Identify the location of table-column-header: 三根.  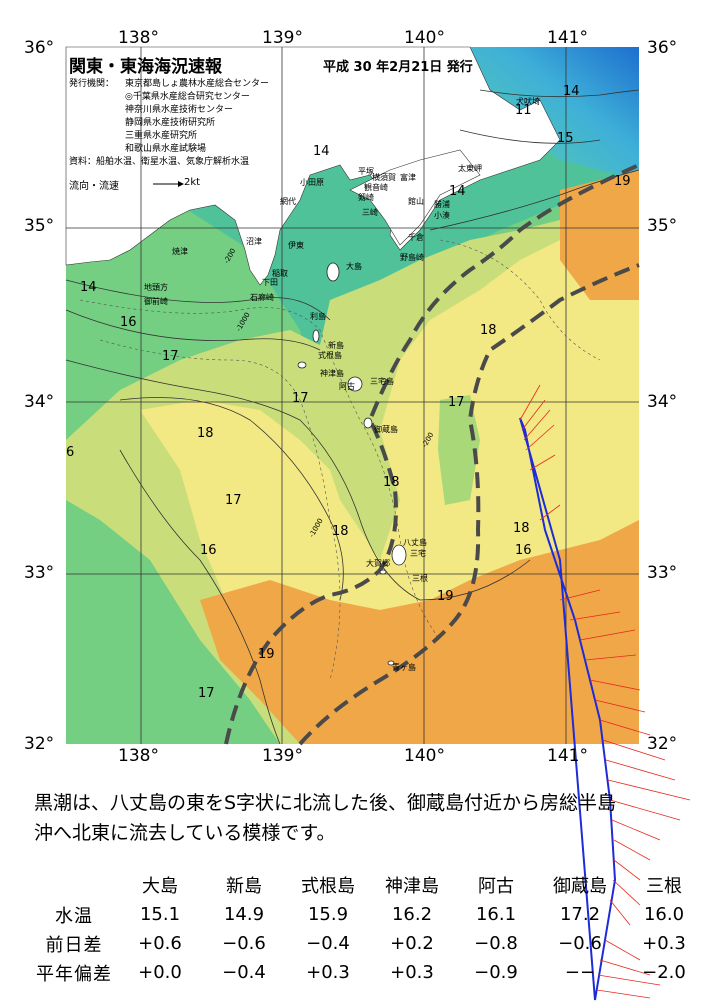
(664, 886).